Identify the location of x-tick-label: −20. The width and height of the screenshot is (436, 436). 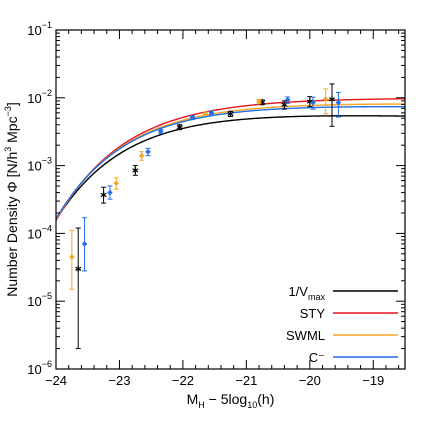
(310, 380).